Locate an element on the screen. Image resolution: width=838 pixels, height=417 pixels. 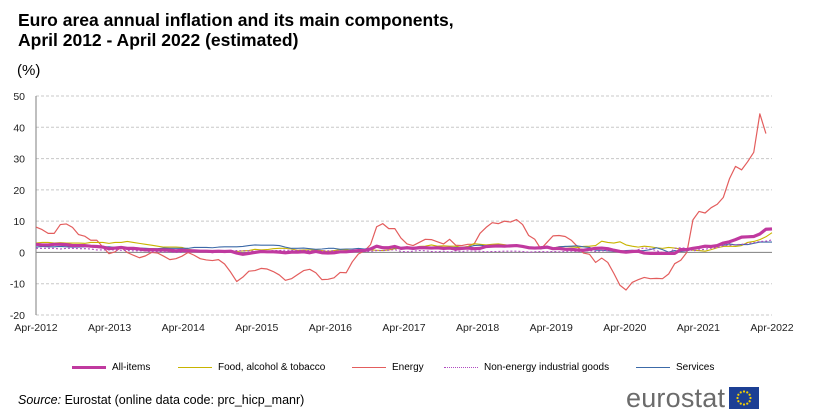
legend-item: Non-energy industrial goods is located at coordinates (526, 367).